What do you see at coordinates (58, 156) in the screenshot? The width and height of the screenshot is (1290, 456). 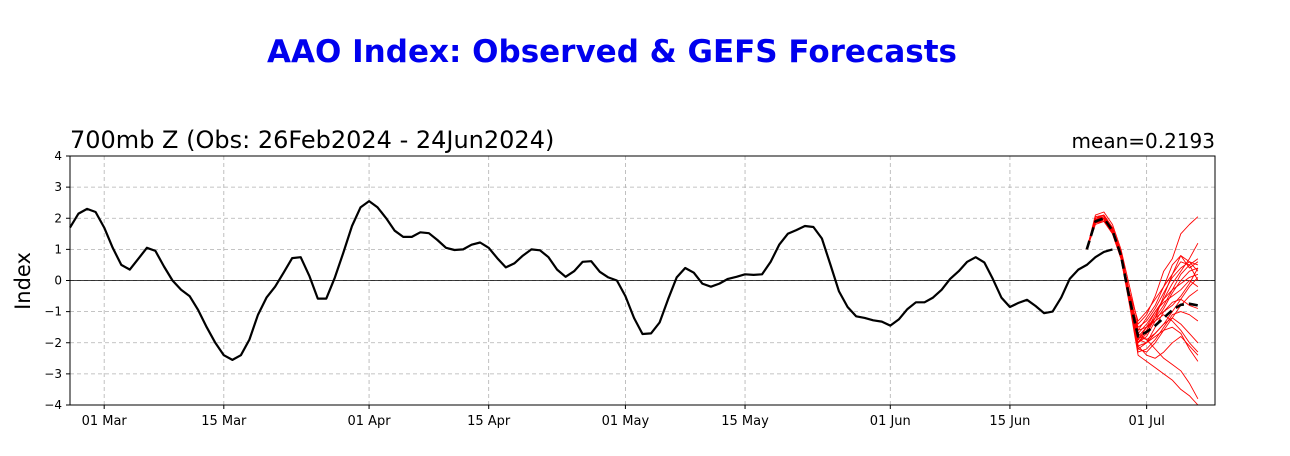 I see `y-tick-label: 4` at bounding box center [58, 156].